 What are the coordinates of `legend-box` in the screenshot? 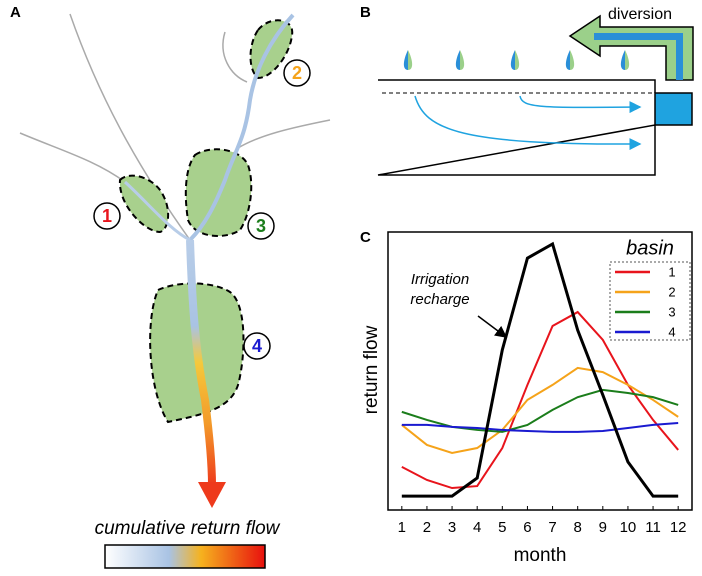 It's located at (650, 301).